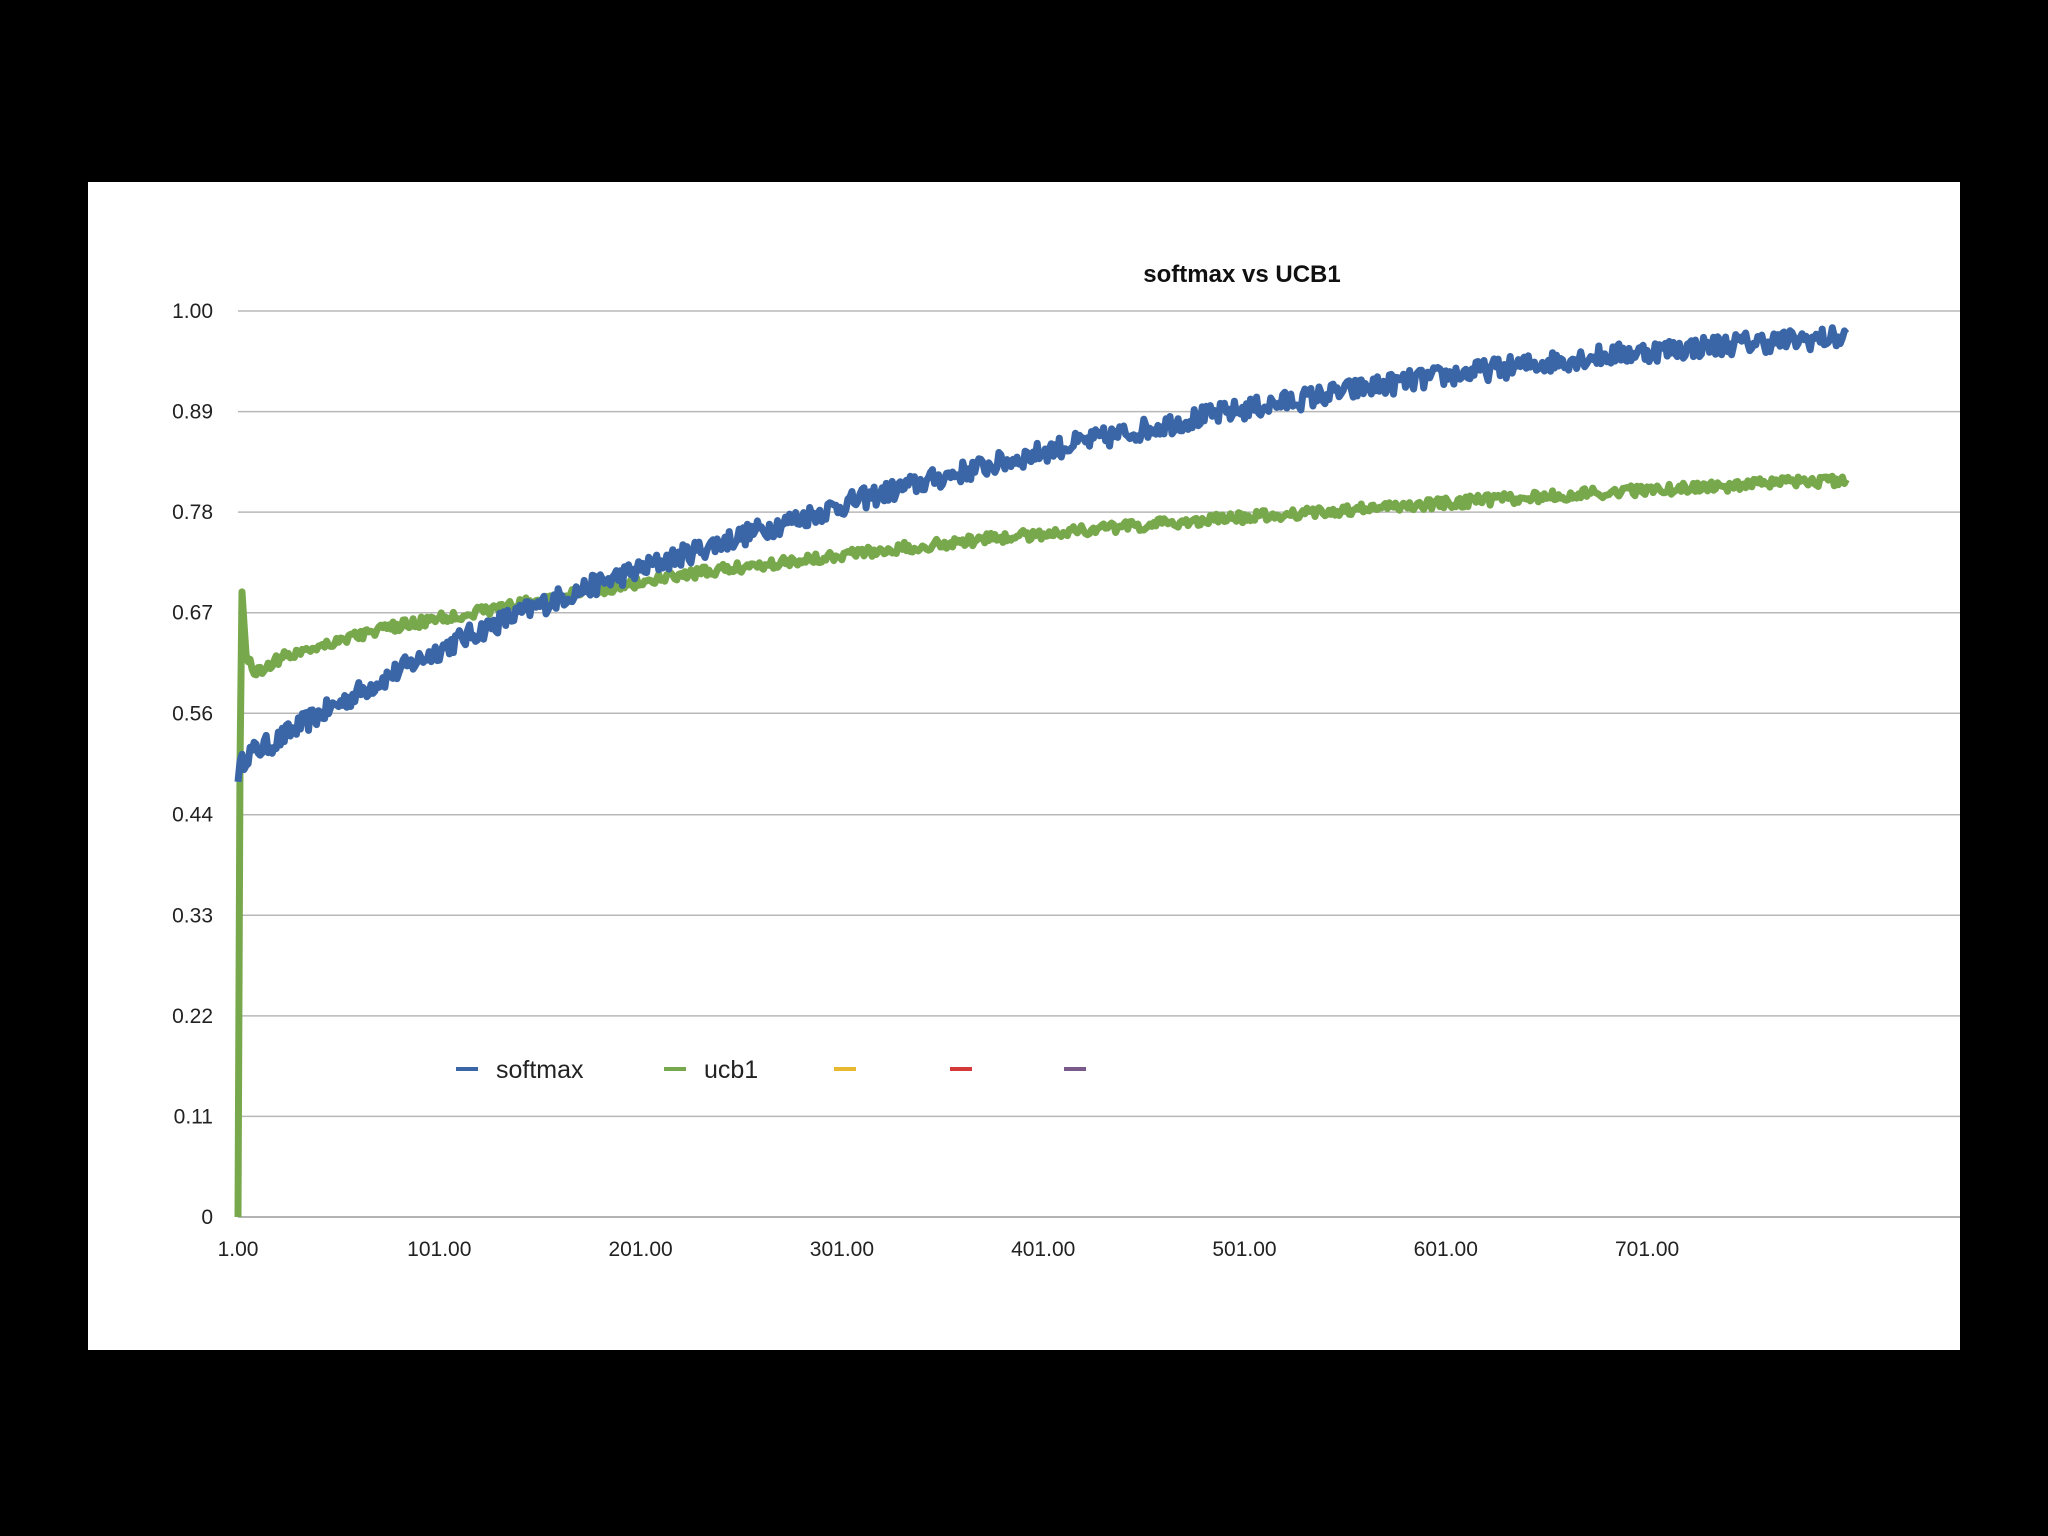 The height and width of the screenshot is (1536, 2048). I want to click on y-tick-label: 0.78, so click(192, 512).